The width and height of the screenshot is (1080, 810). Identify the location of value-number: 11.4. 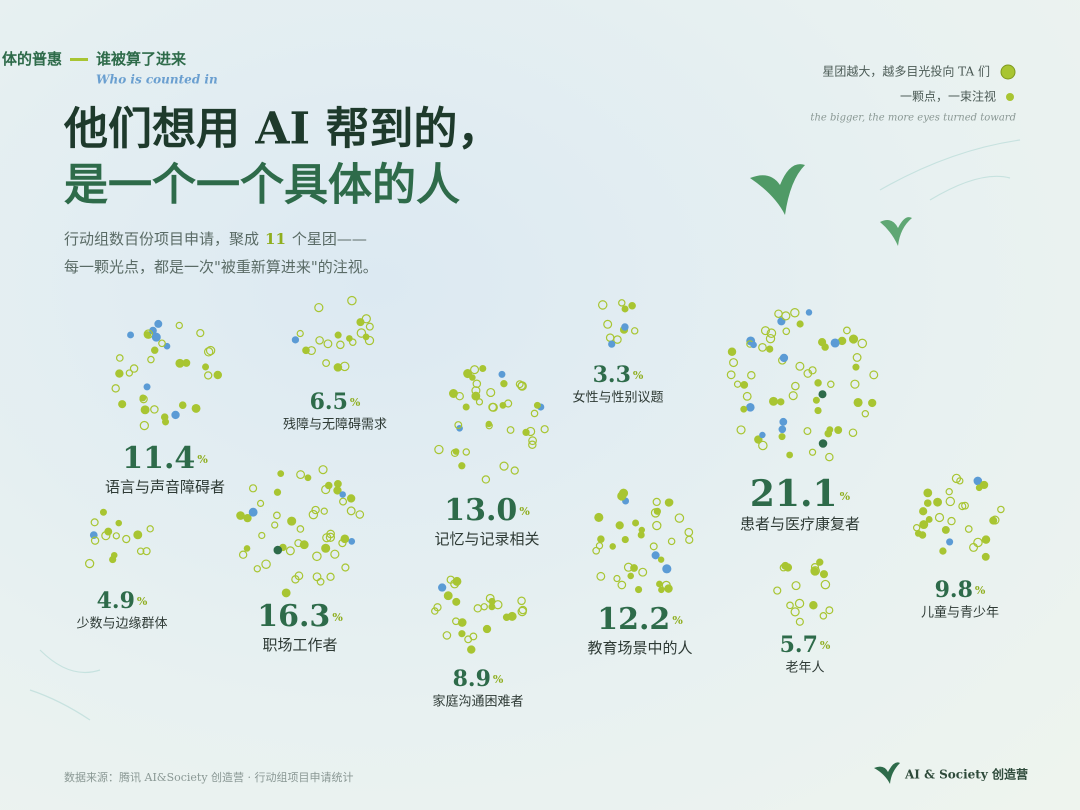
(158, 458).